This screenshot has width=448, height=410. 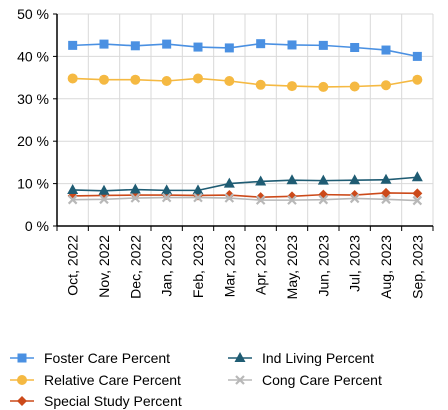 What do you see at coordinates (355, 263) in the screenshot?
I see `x-tick-label: Jul, 2023` at bounding box center [355, 263].